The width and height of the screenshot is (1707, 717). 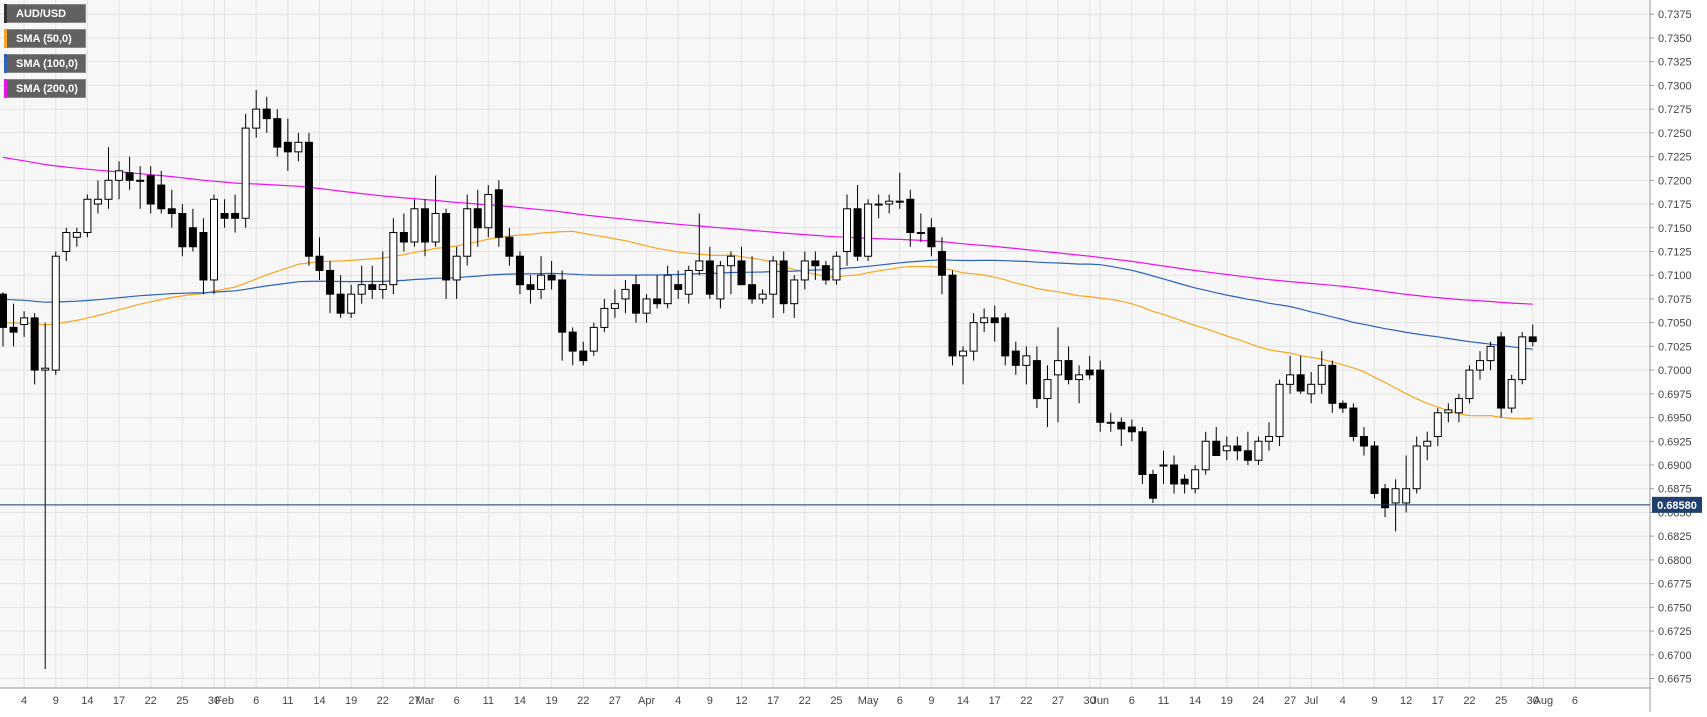 What do you see at coordinates (1675, 300) in the screenshot?
I see `y-tick-label: 0.7075` at bounding box center [1675, 300].